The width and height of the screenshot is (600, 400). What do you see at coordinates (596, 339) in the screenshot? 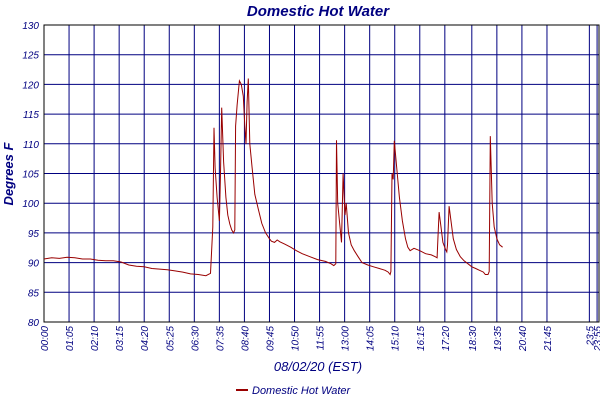
I see `x-tick-label: 23:55` at bounding box center [596, 339].